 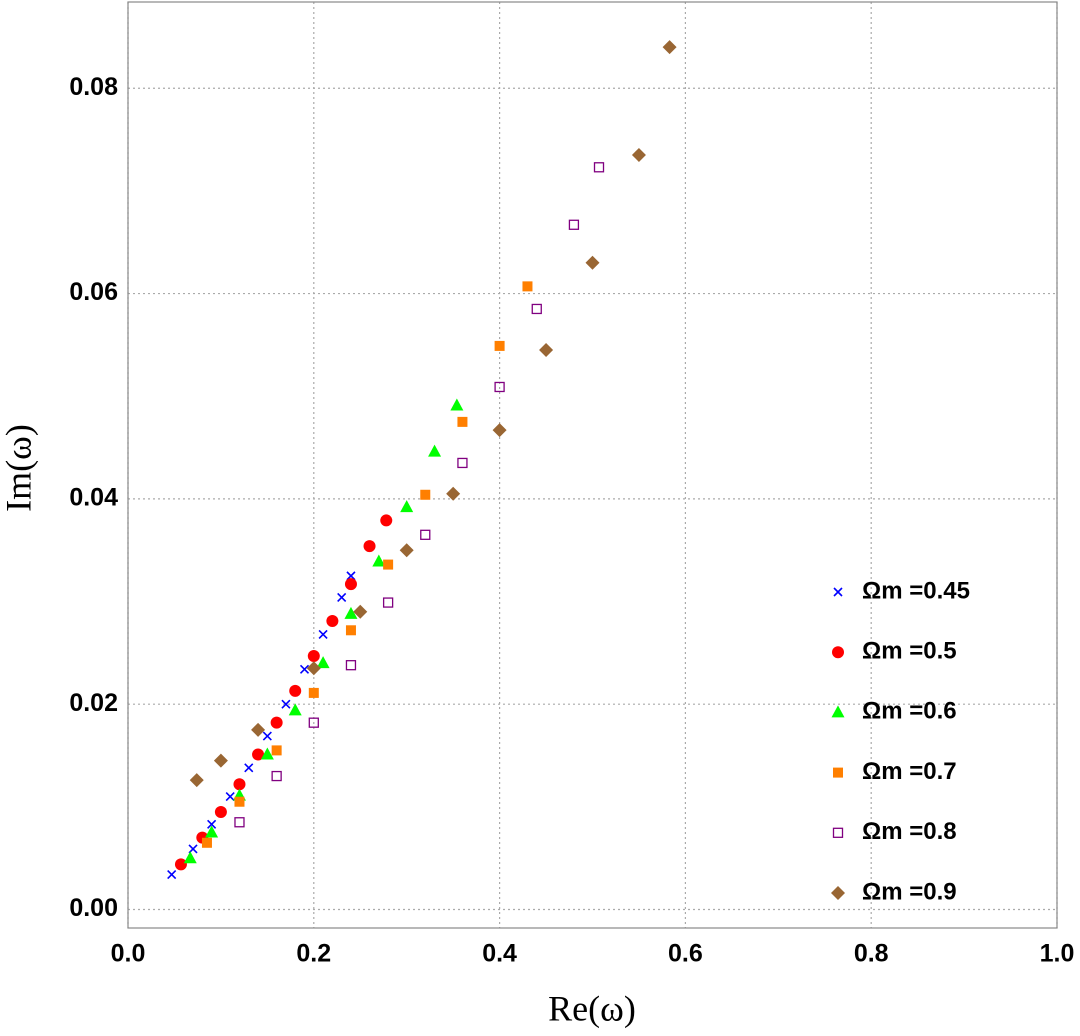 What do you see at coordinates (909, 711) in the screenshot?
I see `legend-label: Ωm =0.6` at bounding box center [909, 711].